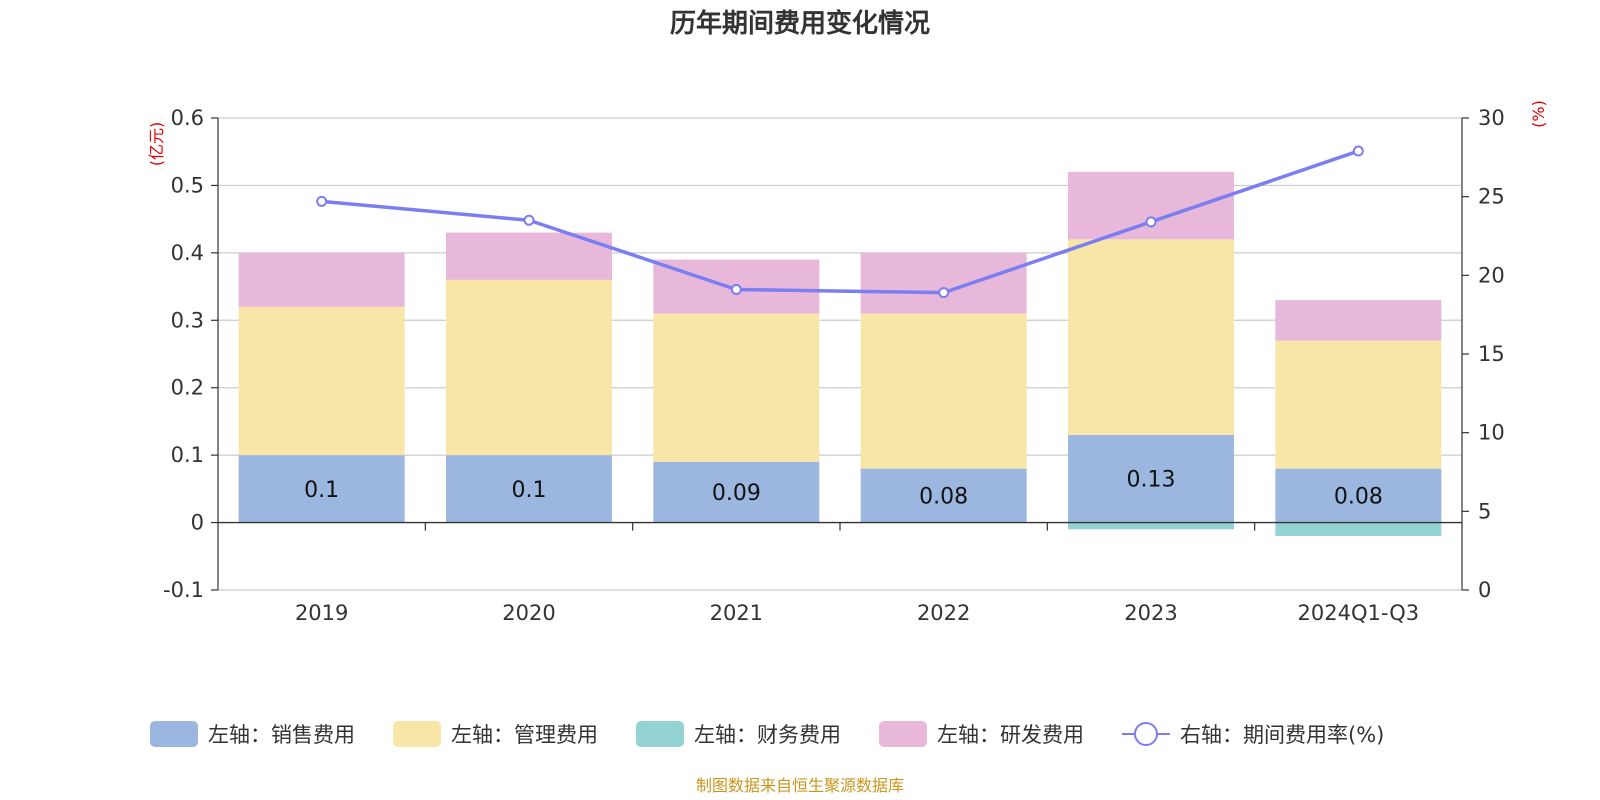  What do you see at coordinates (1491, 433) in the screenshot?
I see `right-axis-tick-label: 10` at bounding box center [1491, 433].